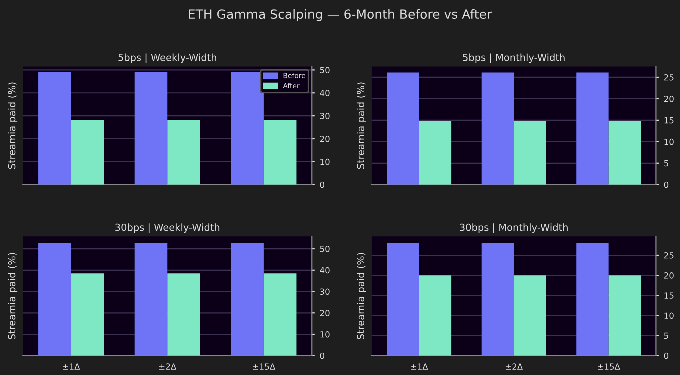 The width and height of the screenshot is (680, 375). I want to click on chart-title: 5bps | Weekly-Width, so click(167, 59).